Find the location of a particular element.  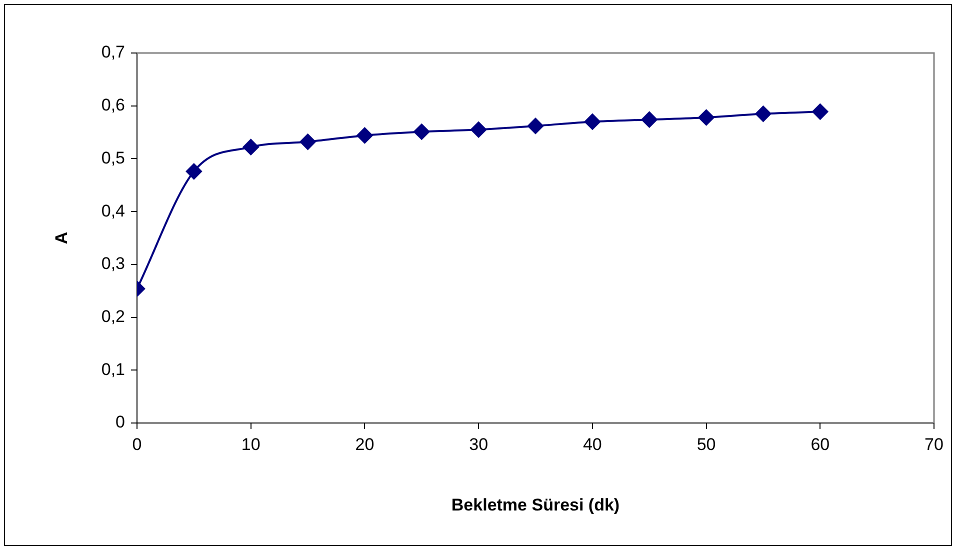

y-tick-label: 0,3 is located at coordinates (113, 264).